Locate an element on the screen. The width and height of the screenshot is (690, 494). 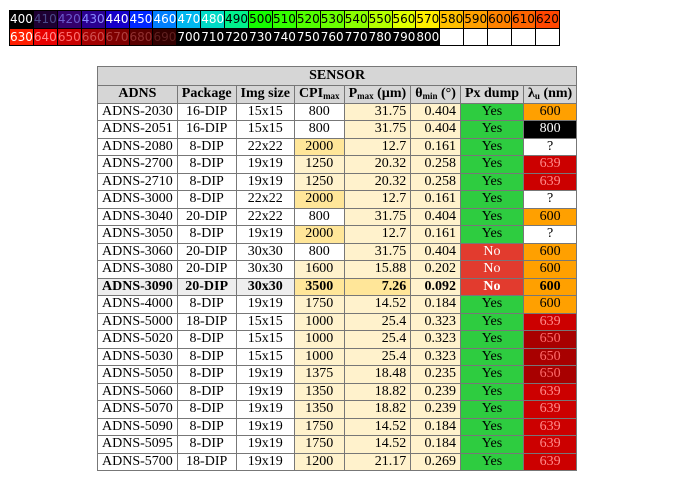
cell-pmax: 20.32 is located at coordinates (377, 181).